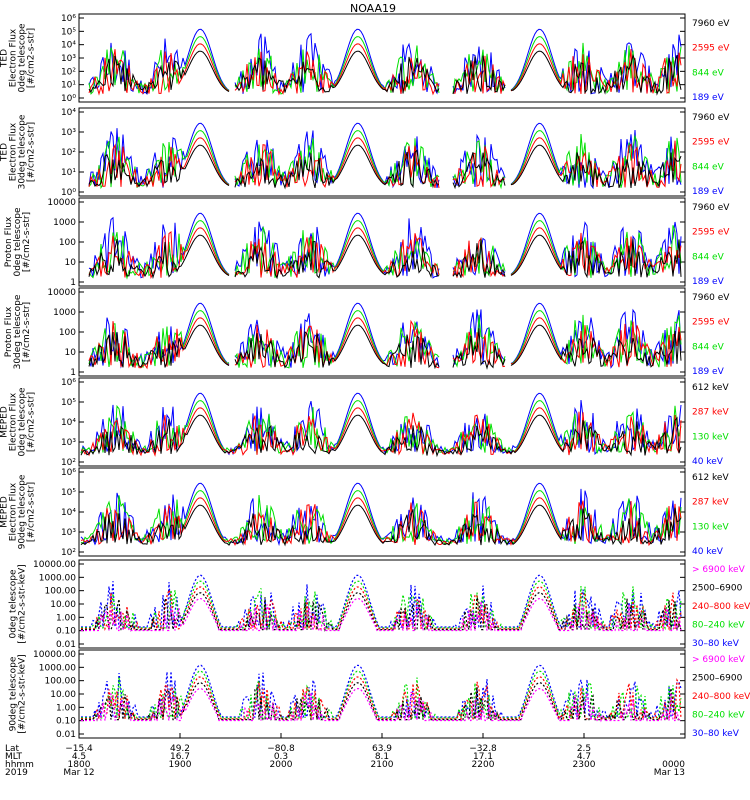 The width and height of the screenshot is (750, 800). I want to click on y-tick-label: 100.00, so click(61, 592).